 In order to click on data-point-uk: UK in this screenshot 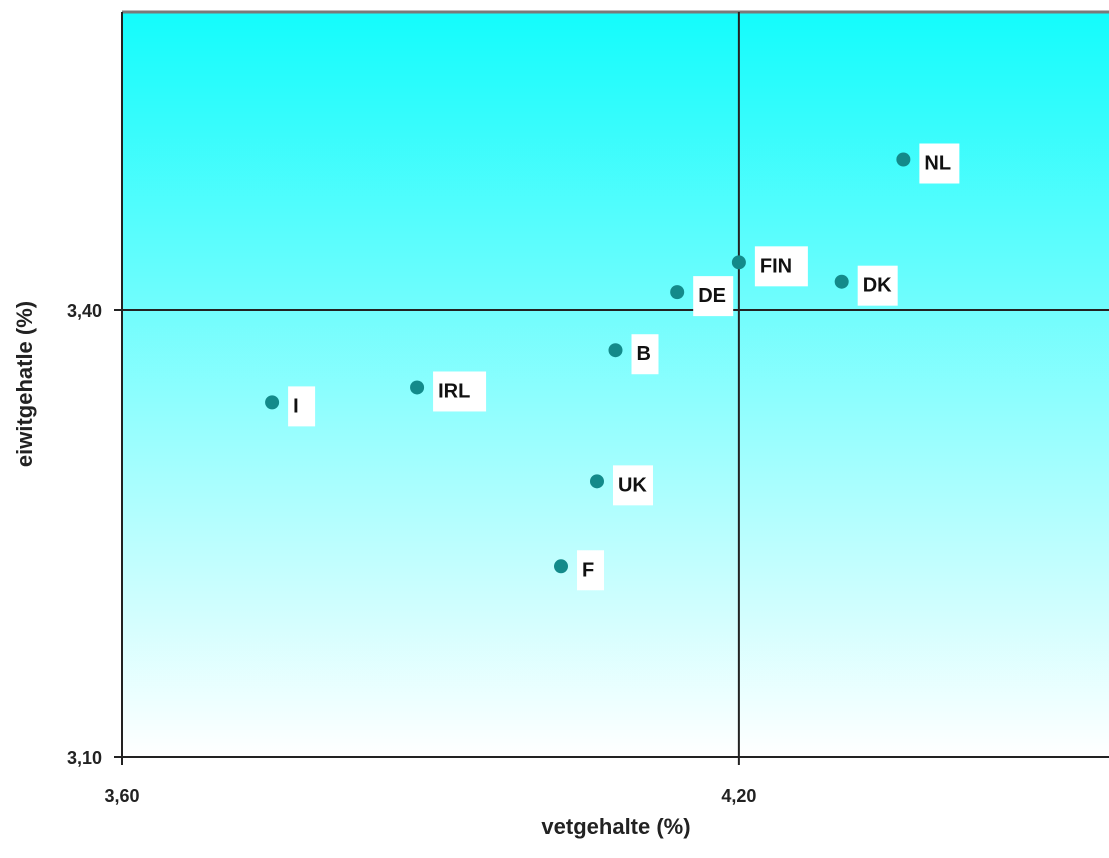, I will do `click(621, 485)`.